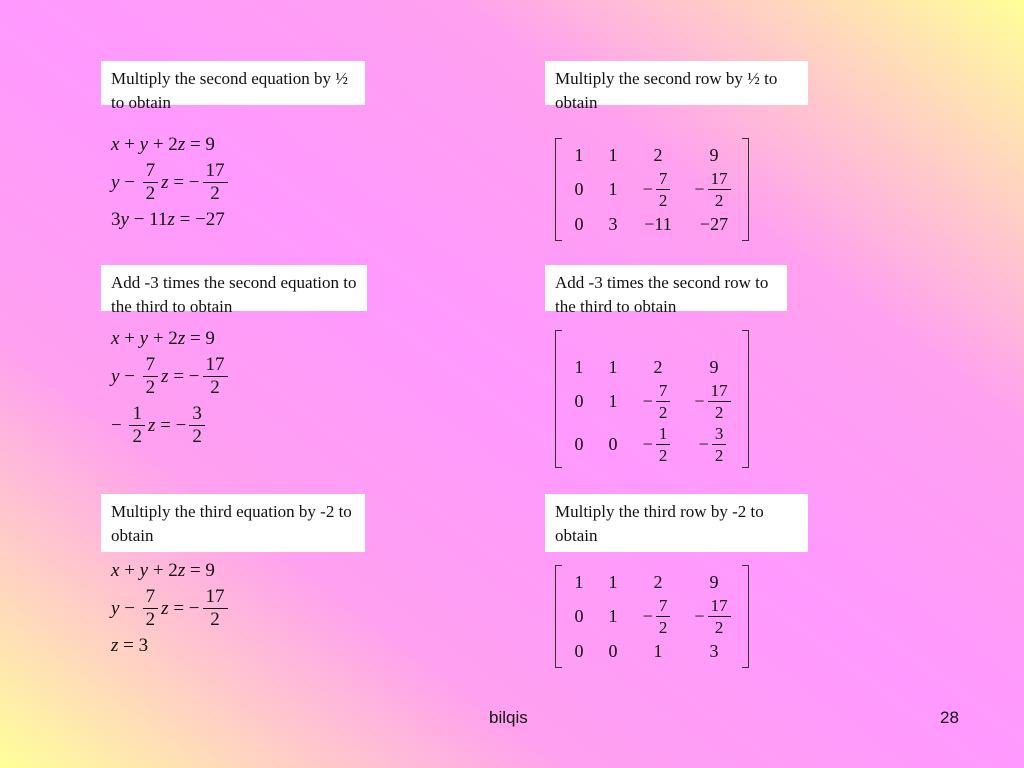 The image size is (1024, 768). What do you see at coordinates (137, 414) in the screenshot?
I see `numerator: 1` at bounding box center [137, 414].